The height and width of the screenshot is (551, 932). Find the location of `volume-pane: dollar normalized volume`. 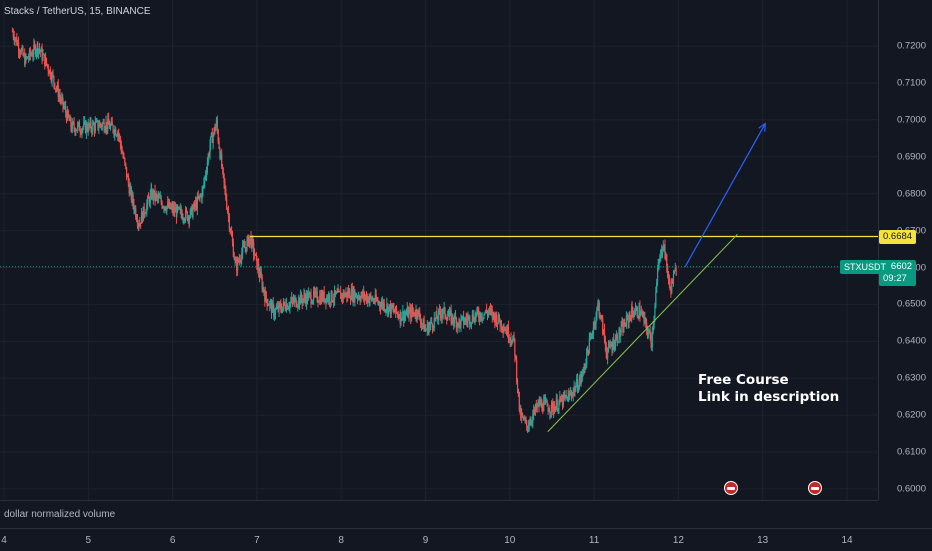

volume-pane: dollar normalized volume is located at coordinates (439, 514).